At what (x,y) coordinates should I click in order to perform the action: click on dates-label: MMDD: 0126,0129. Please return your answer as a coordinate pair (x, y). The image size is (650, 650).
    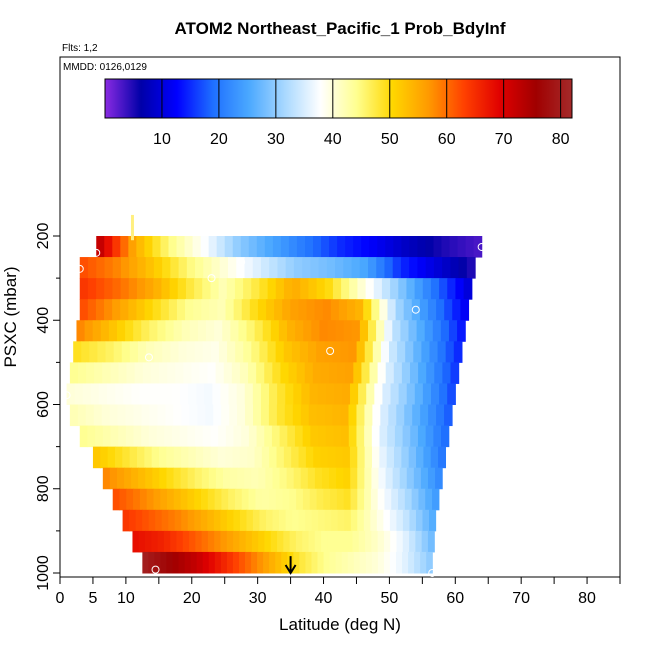
    Looking at the image, I should click on (105, 67).